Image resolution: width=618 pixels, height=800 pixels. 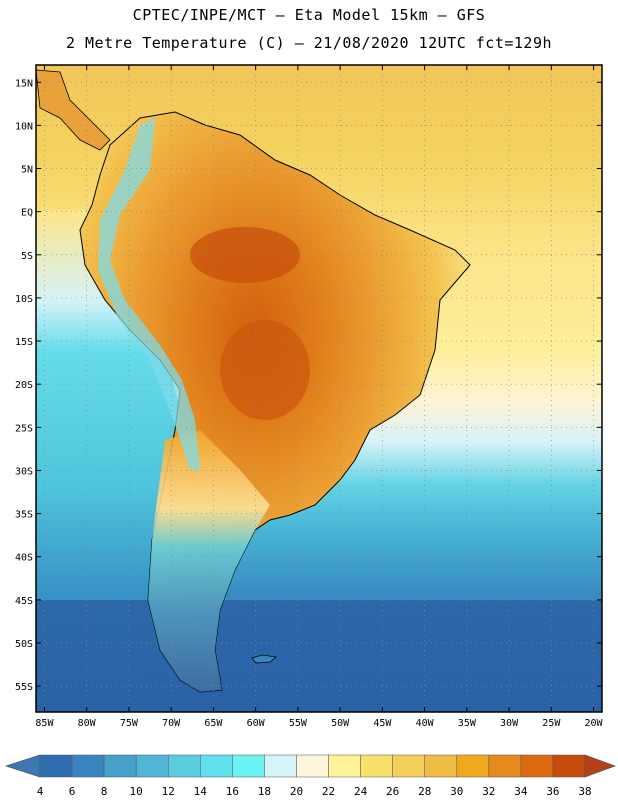 What do you see at coordinates (392, 791) in the screenshot?
I see `colorbar-label: 26` at bounding box center [392, 791].